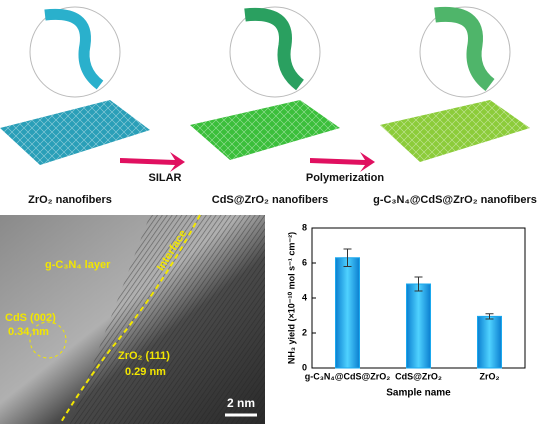 This screenshot has height=424, width=541. What do you see at coordinates (144, 356) in the screenshot?
I see `tem-label: ZrO₂ (111)` at bounding box center [144, 356].